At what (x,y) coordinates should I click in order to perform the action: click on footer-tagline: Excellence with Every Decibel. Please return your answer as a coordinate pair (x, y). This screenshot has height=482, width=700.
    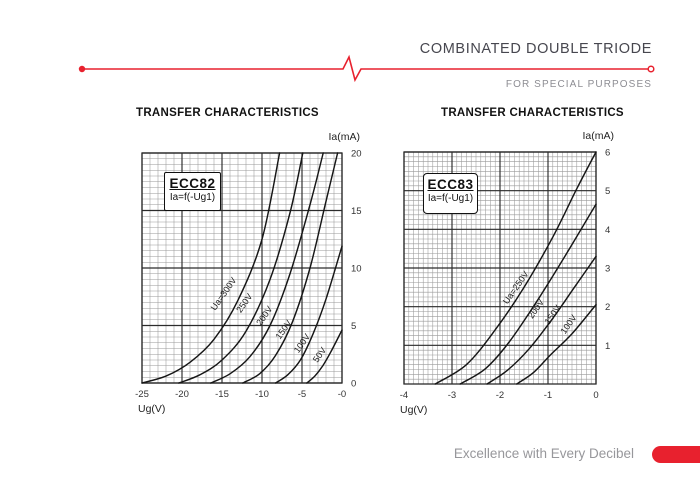
    Looking at the image, I should click on (543, 453).